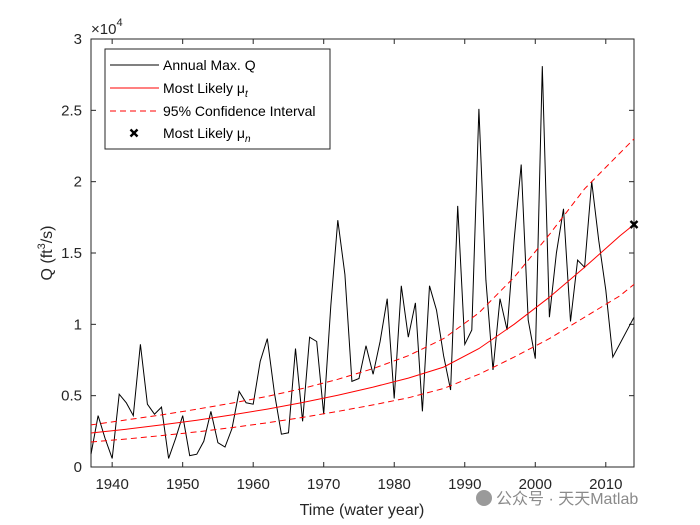 The height and width of the screenshot is (525, 700). What do you see at coordinates (71, 253) in the screenshot?
I see `y-tick-label: 1.5` at bounding box center [71, 253].